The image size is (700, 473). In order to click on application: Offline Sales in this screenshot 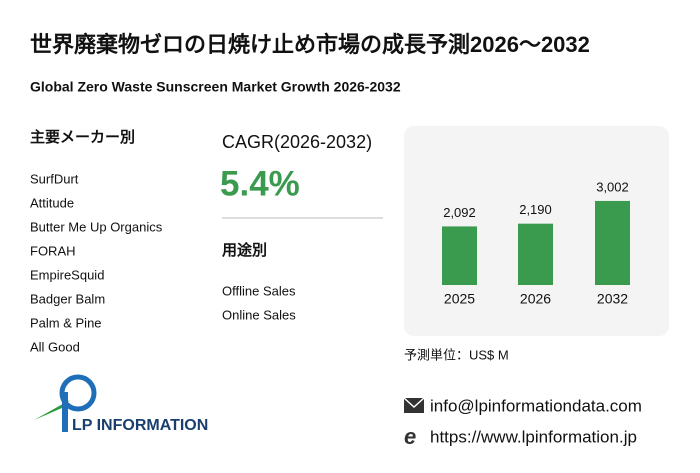, I will do `click(259, 290)`.